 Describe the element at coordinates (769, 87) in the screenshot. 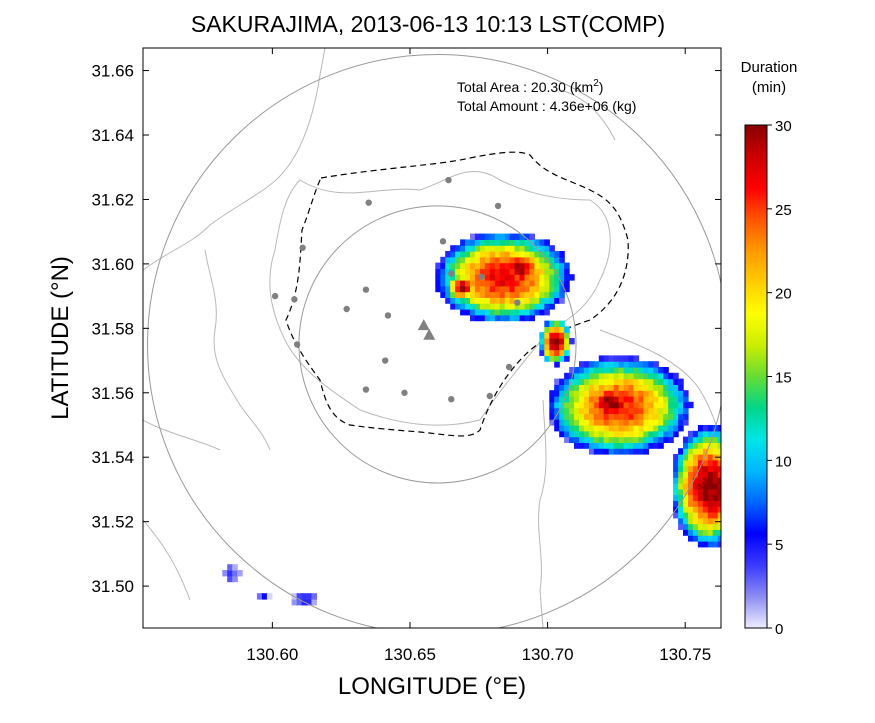

I see `colorbar-title-line2: (min)` at that location.